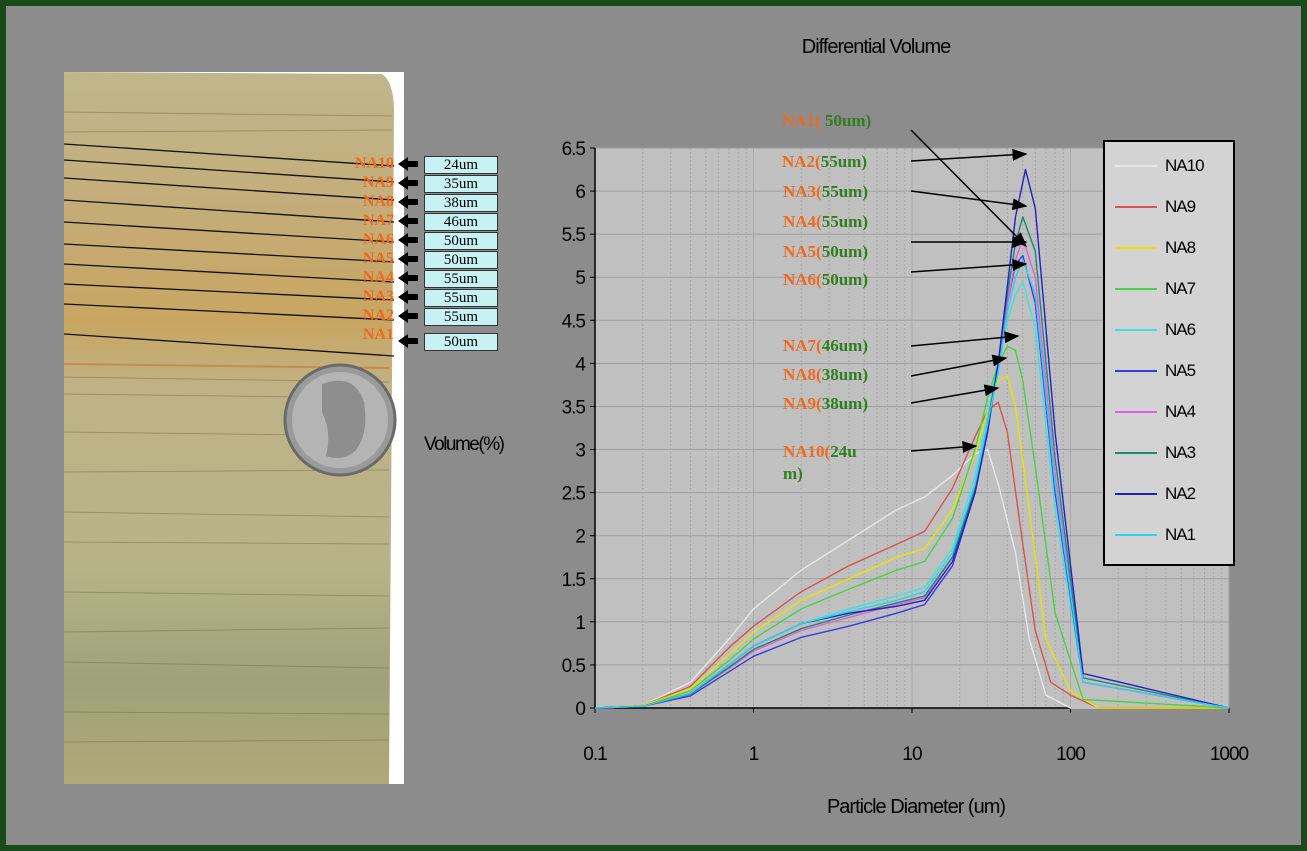  I want to click on y-tick-label: 1.5, so click(574, 580).